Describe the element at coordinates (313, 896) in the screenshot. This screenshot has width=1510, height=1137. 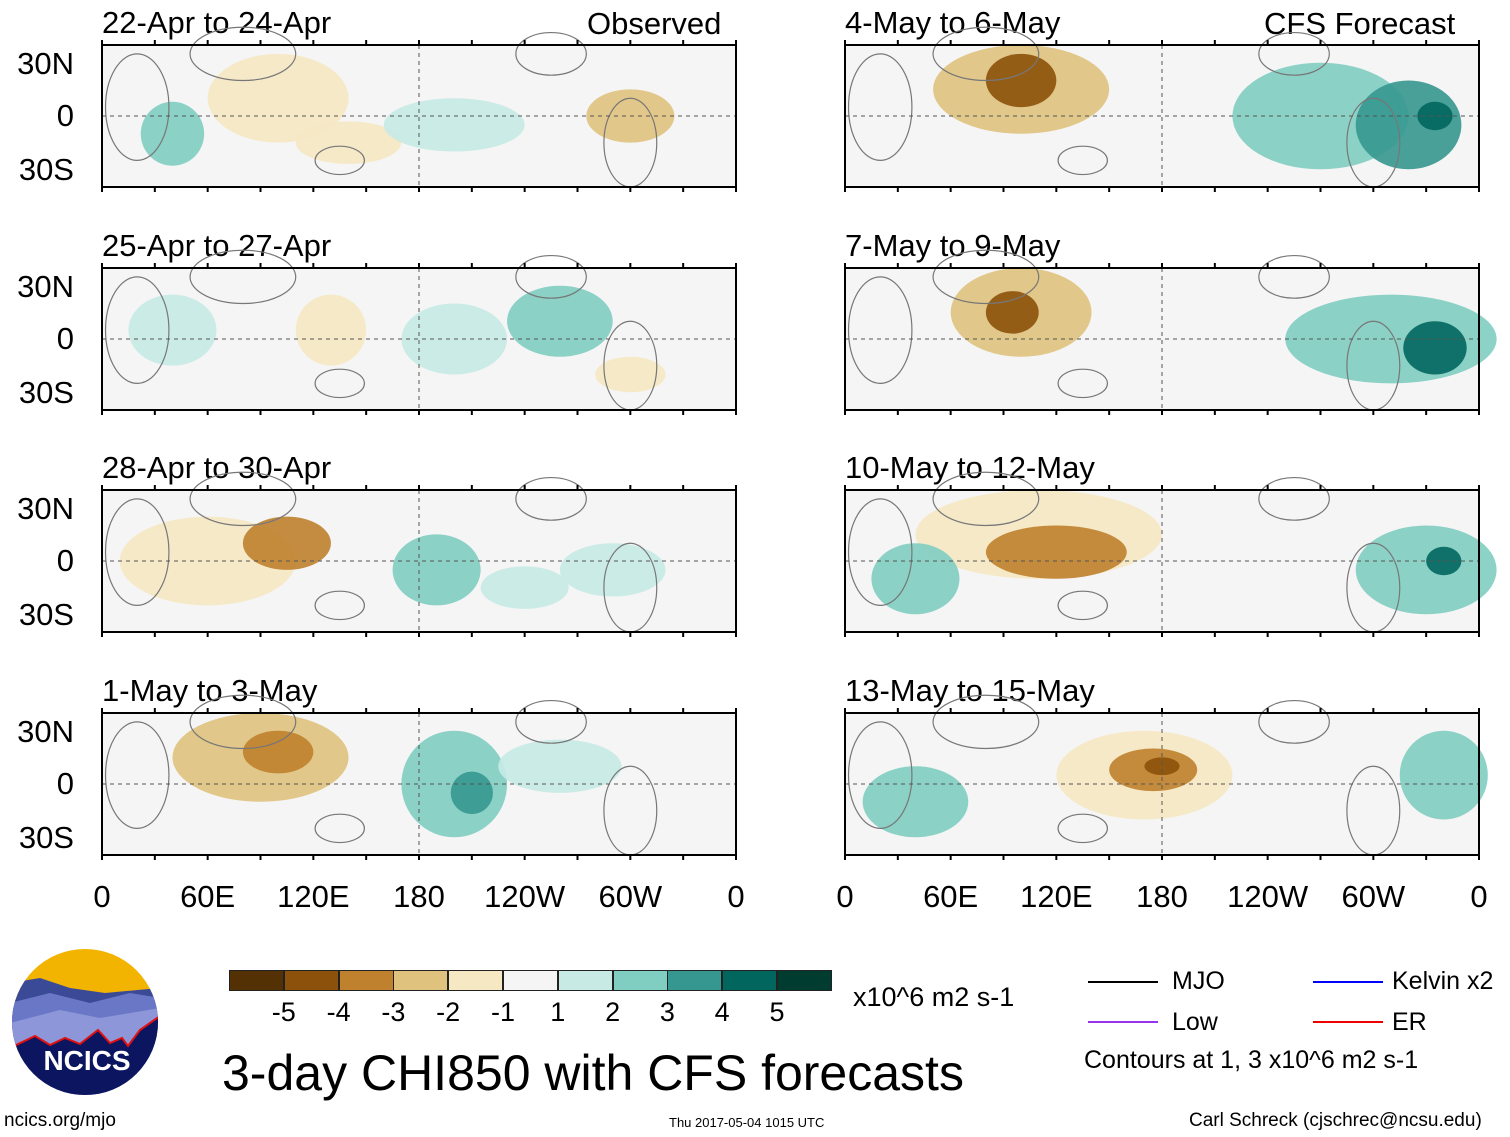
I see `lon-label: 120E` at that location.